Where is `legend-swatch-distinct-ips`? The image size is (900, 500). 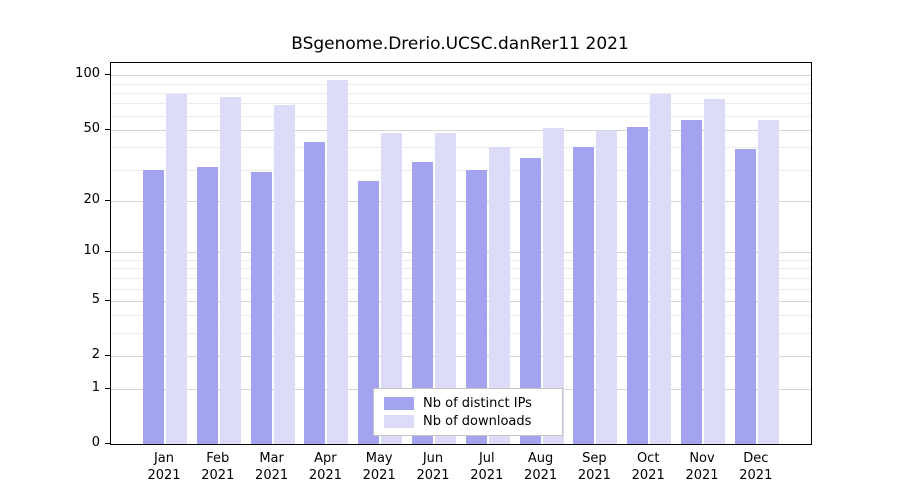 legend-swatch-distinct-ips is located at coordinates (399, 403).